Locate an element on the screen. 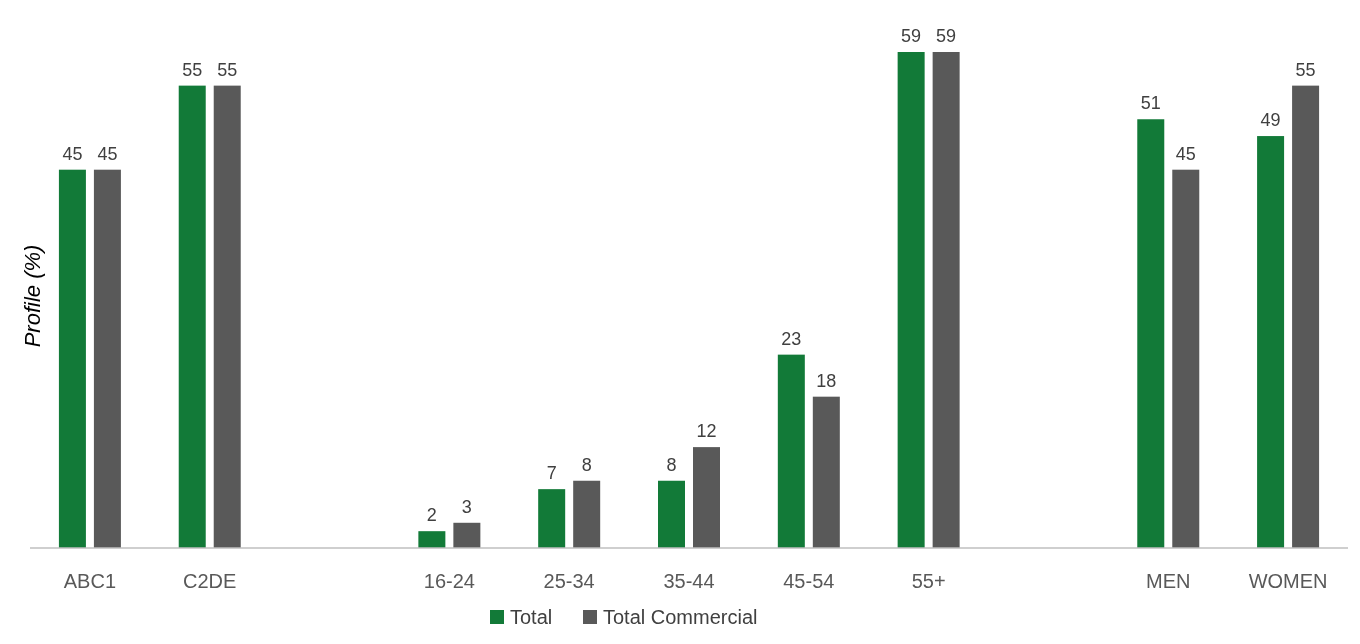  x-tick-label: WOMEN is located at coordinates (1288, 581).